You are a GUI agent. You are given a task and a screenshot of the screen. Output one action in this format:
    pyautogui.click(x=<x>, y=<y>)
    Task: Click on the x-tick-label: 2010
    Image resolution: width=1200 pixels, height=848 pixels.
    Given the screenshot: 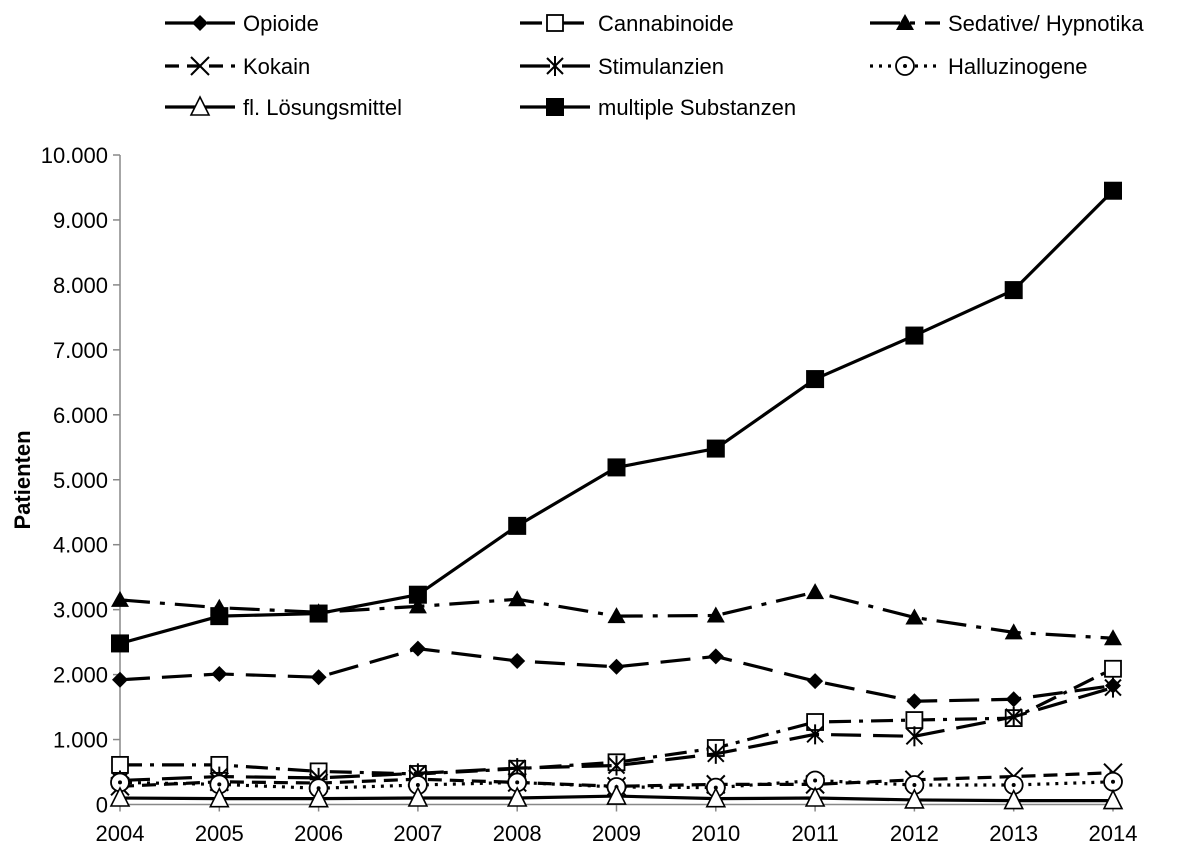 What is the action you would take?
    pyautogui.click(x=715, y=833)
    